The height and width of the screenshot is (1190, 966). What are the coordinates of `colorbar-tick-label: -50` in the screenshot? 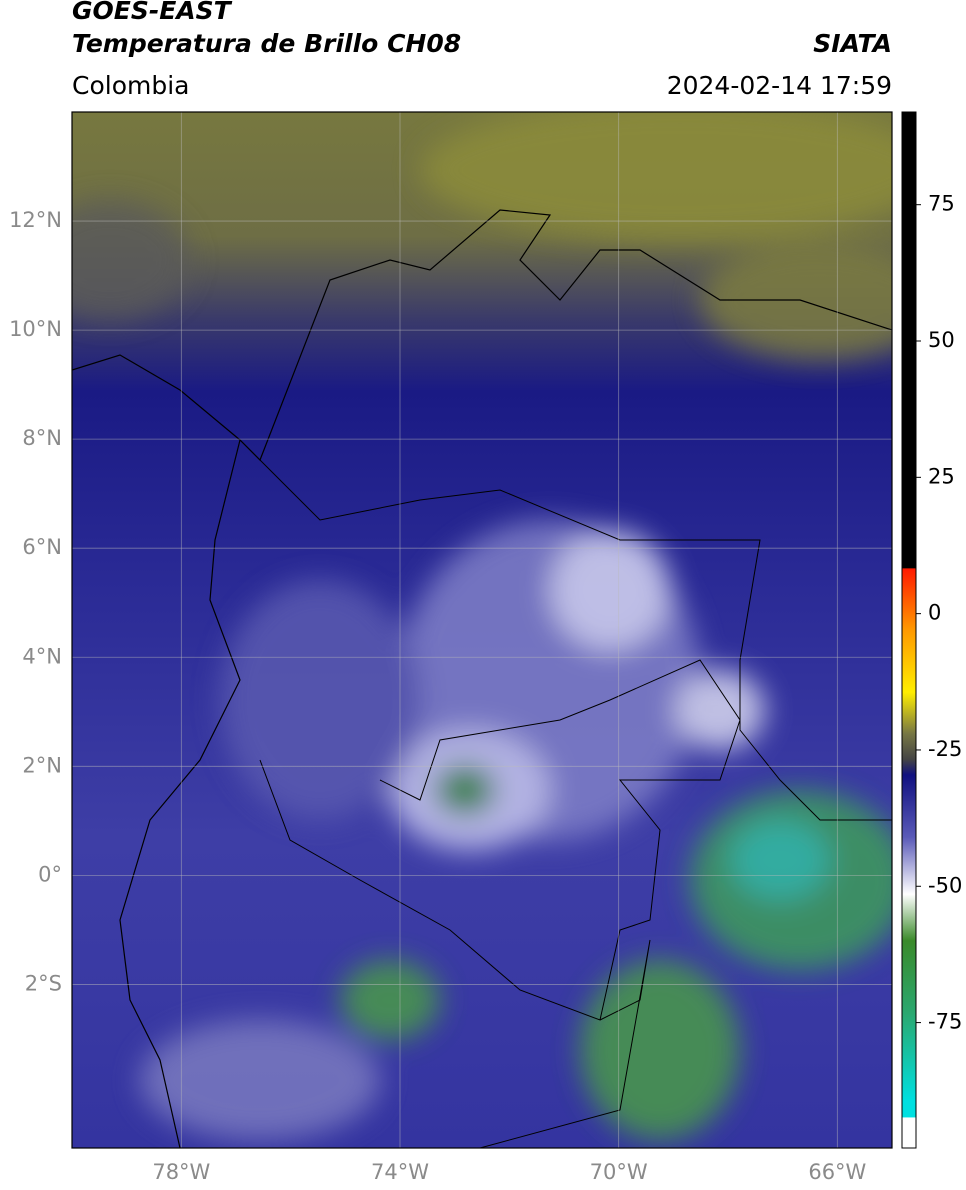 It's located at (945, 885).